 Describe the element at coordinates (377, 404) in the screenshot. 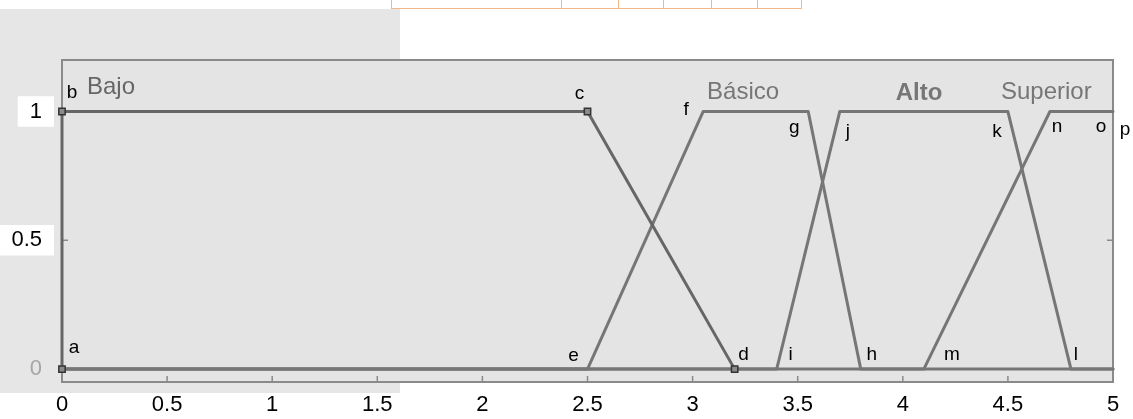

I see `x-tick-label: 1.5` at that location.